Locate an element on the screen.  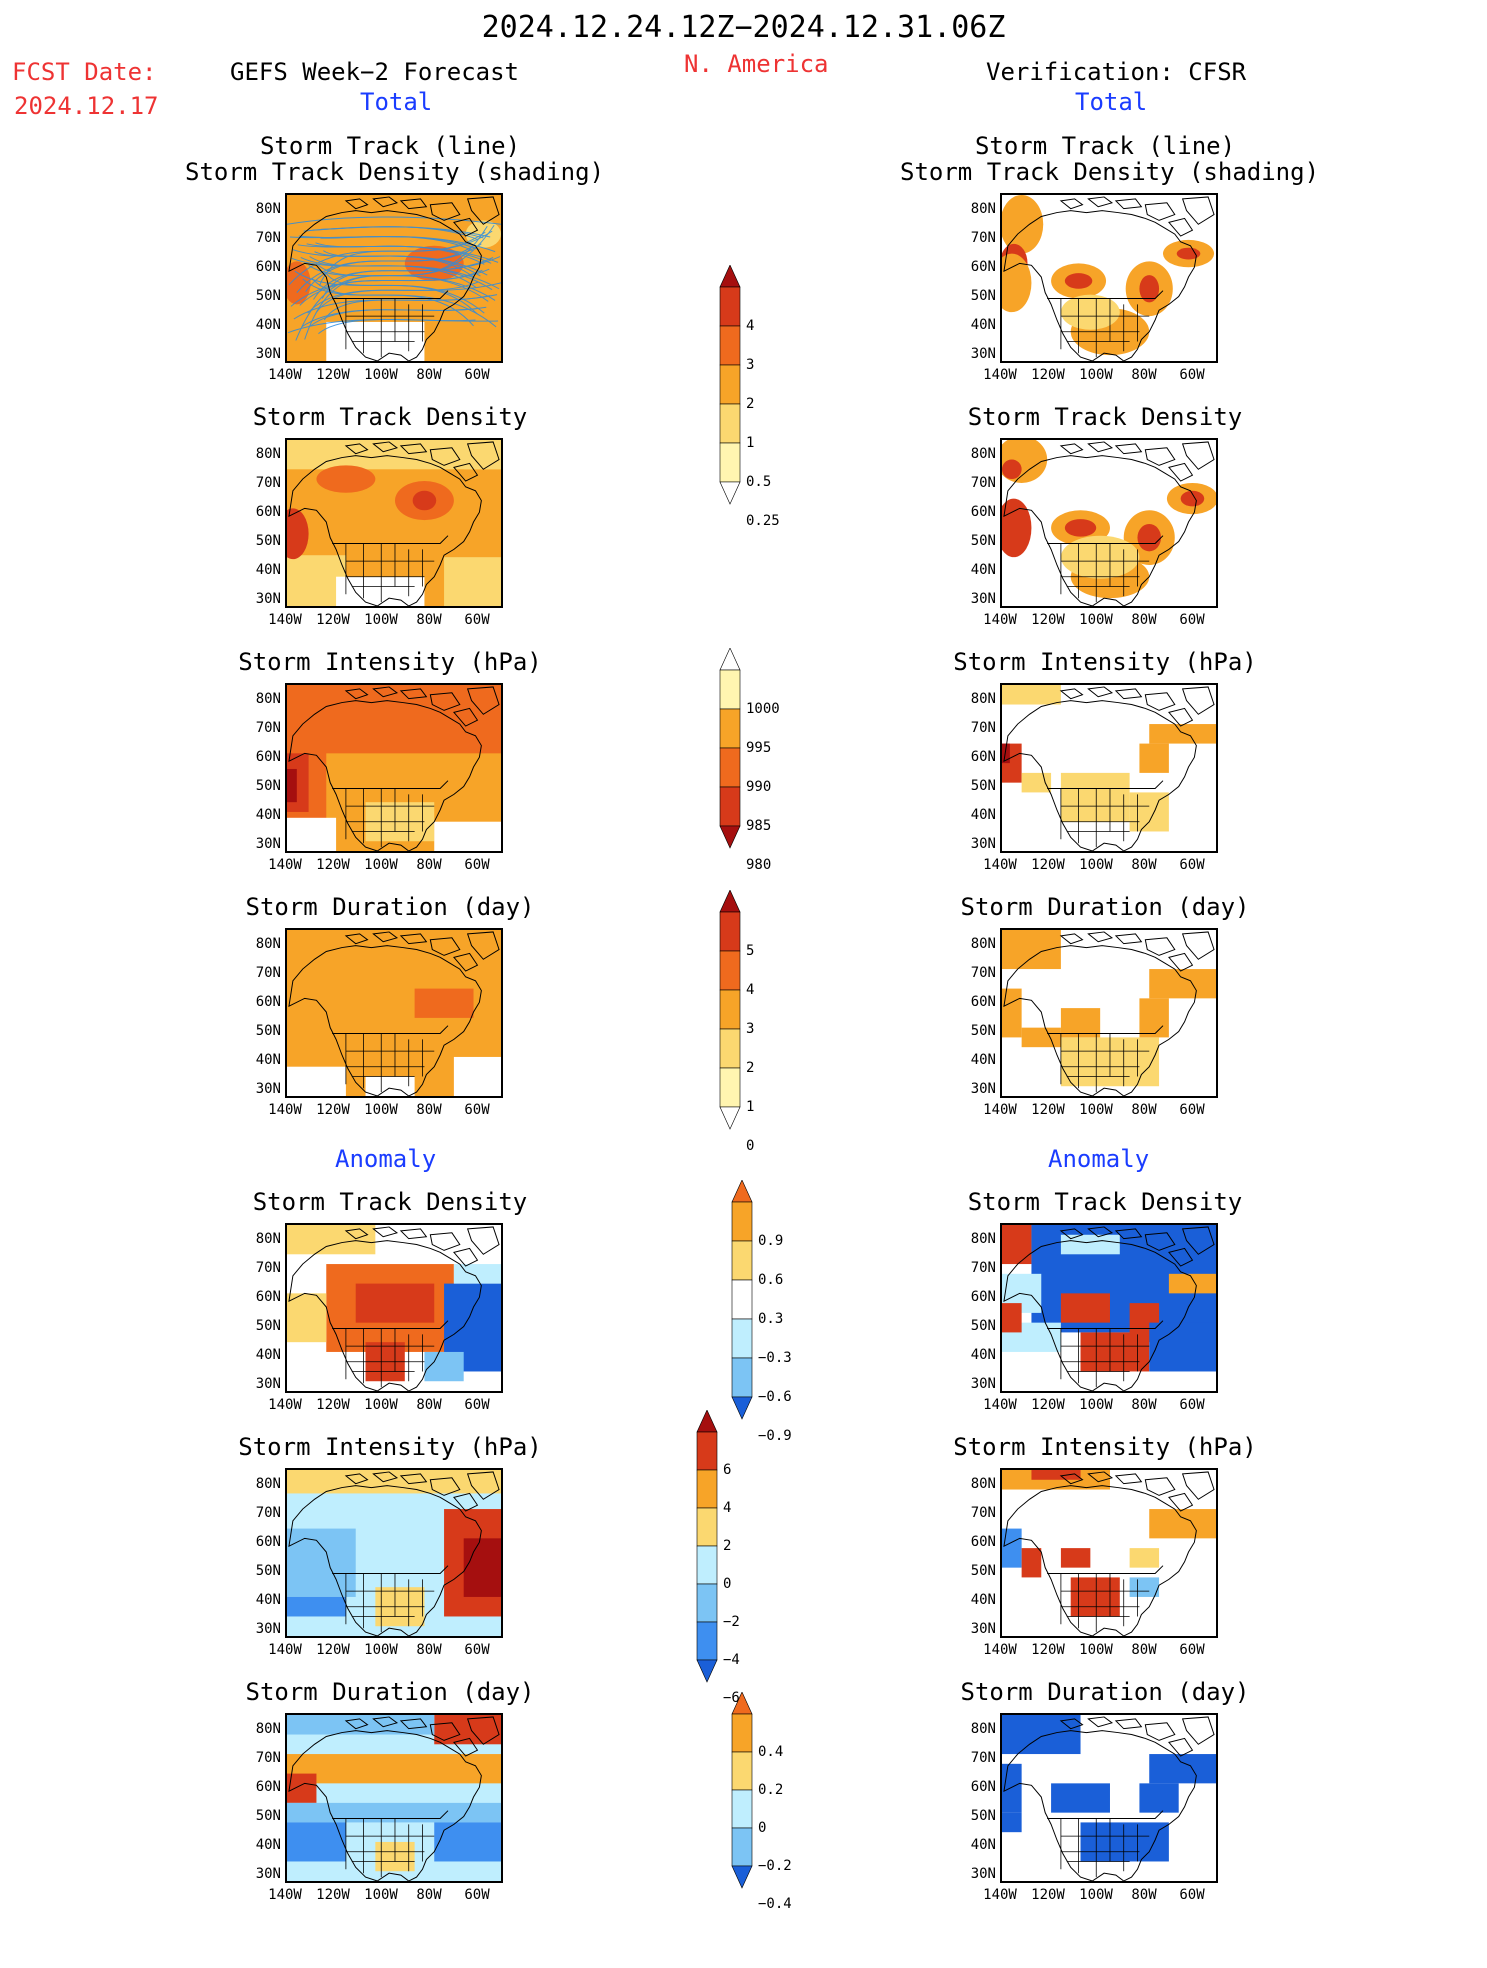
map-fcst-duration-anom is located at coordinates (394, 1798).